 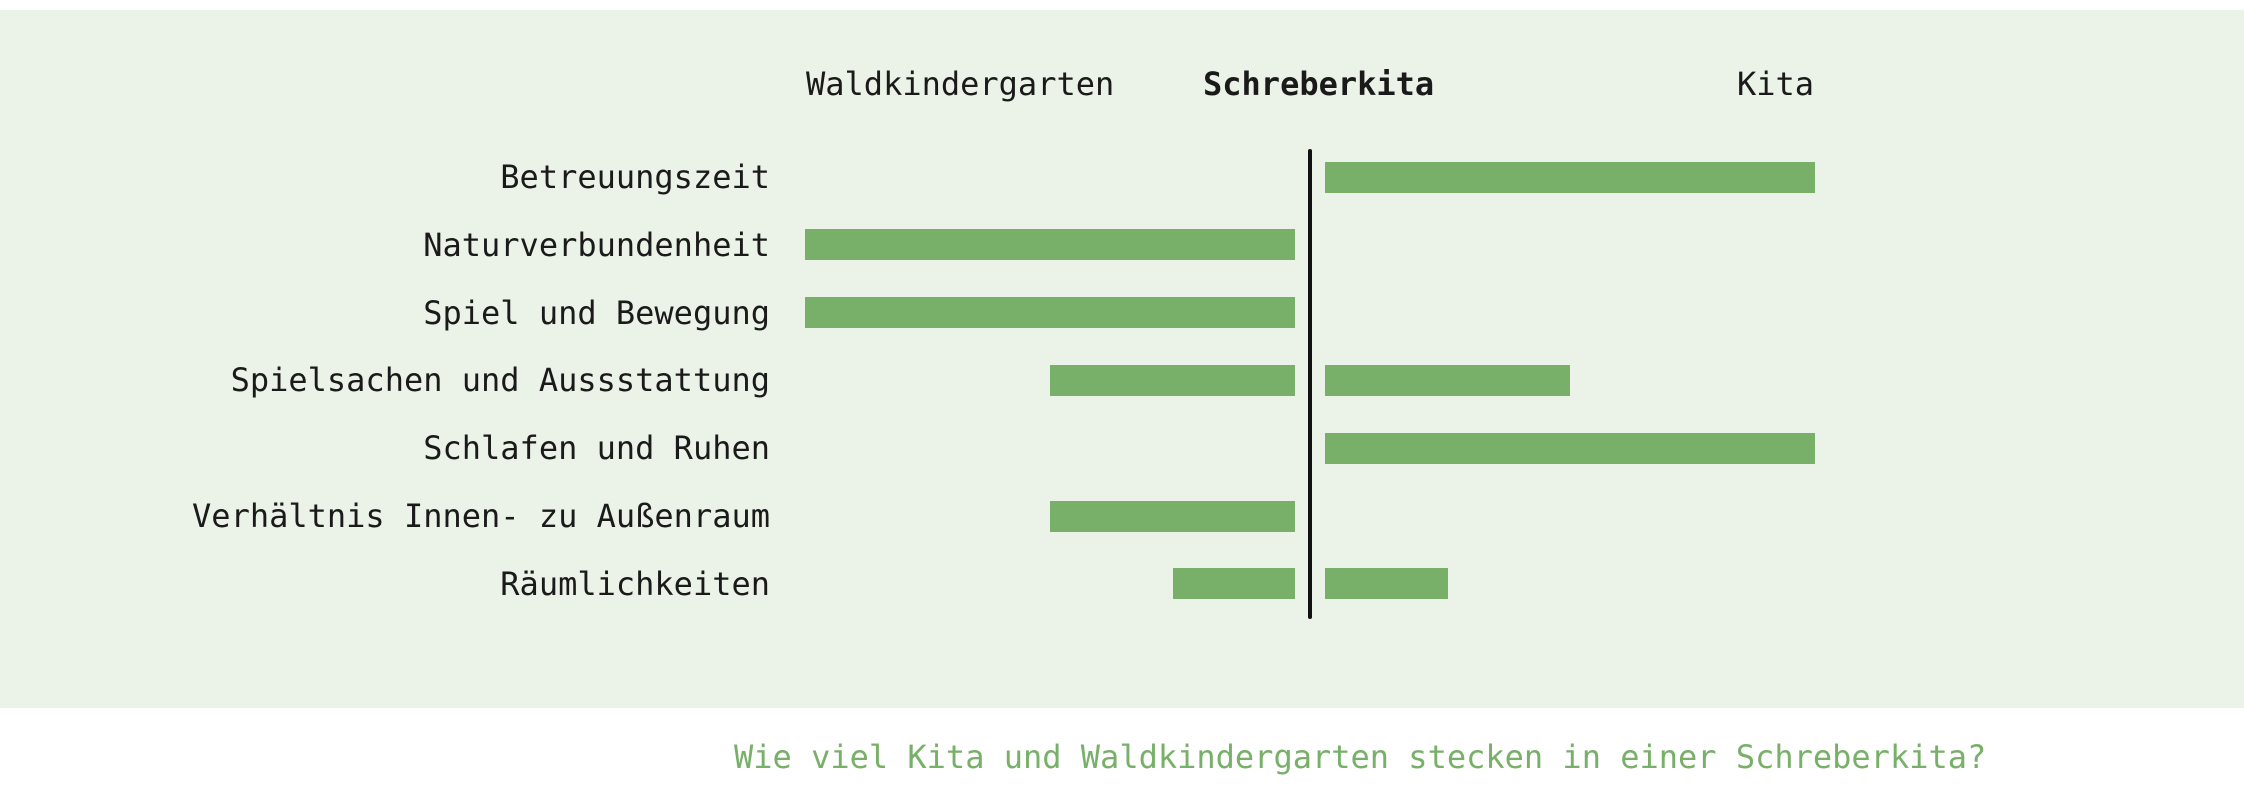 I want to click on category-label: Betreuungszeit, so click(x=635, y=177).